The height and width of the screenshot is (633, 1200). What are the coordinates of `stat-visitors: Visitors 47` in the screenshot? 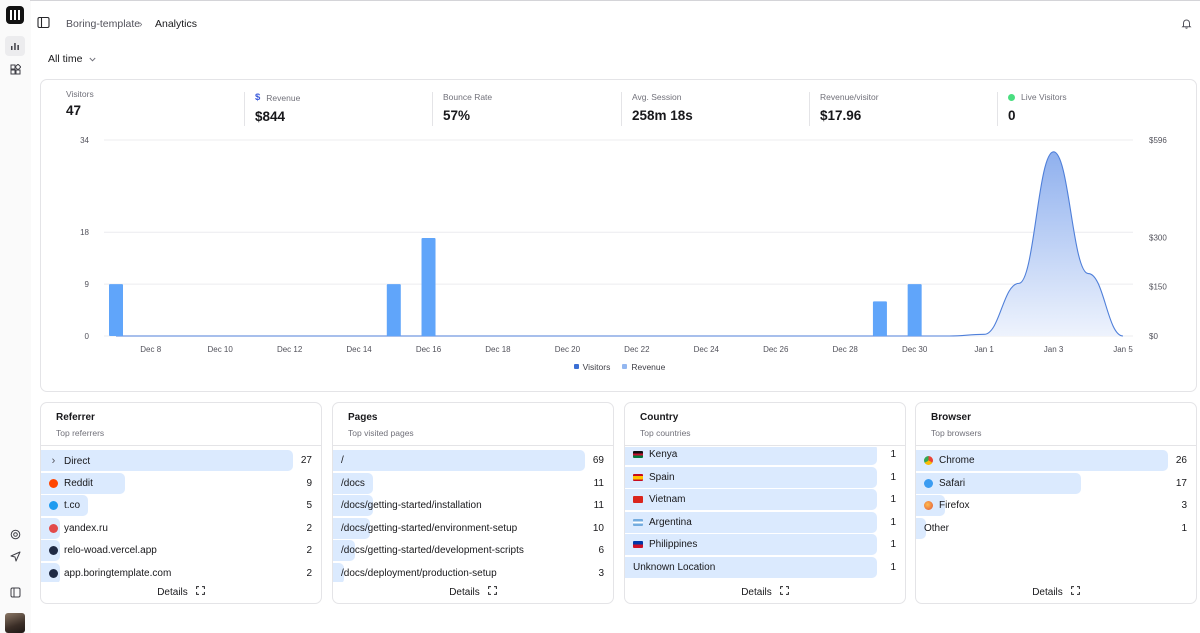 It's located at (80, 107).